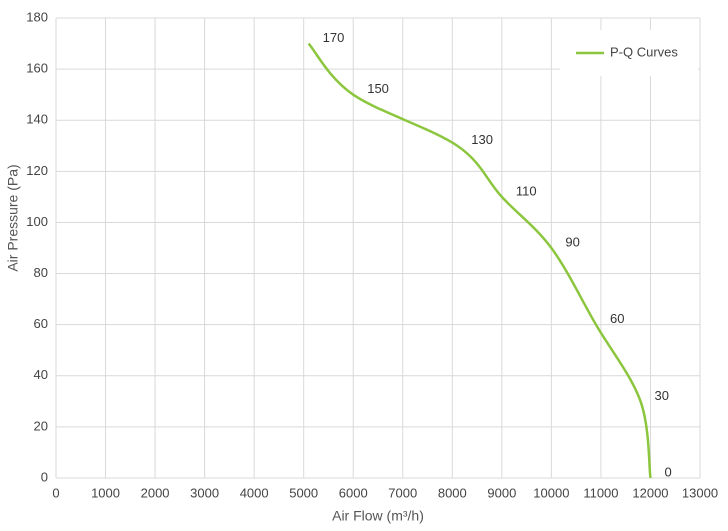 The image size is (728, 531). What do you see at coordinates (667, 471) in the screenshot?
I see `data-label: 0` at bounding box center [667, 471].